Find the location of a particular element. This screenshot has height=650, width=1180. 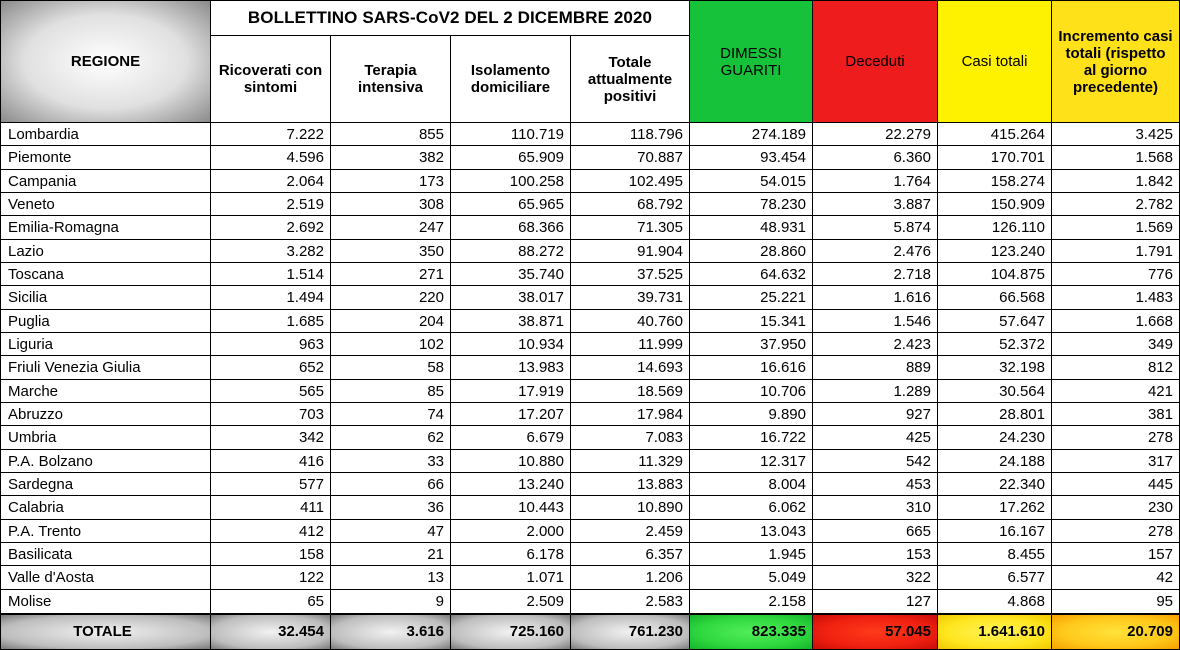

cell-ricoverati: 2.064 is located at coordinates (305, 181).